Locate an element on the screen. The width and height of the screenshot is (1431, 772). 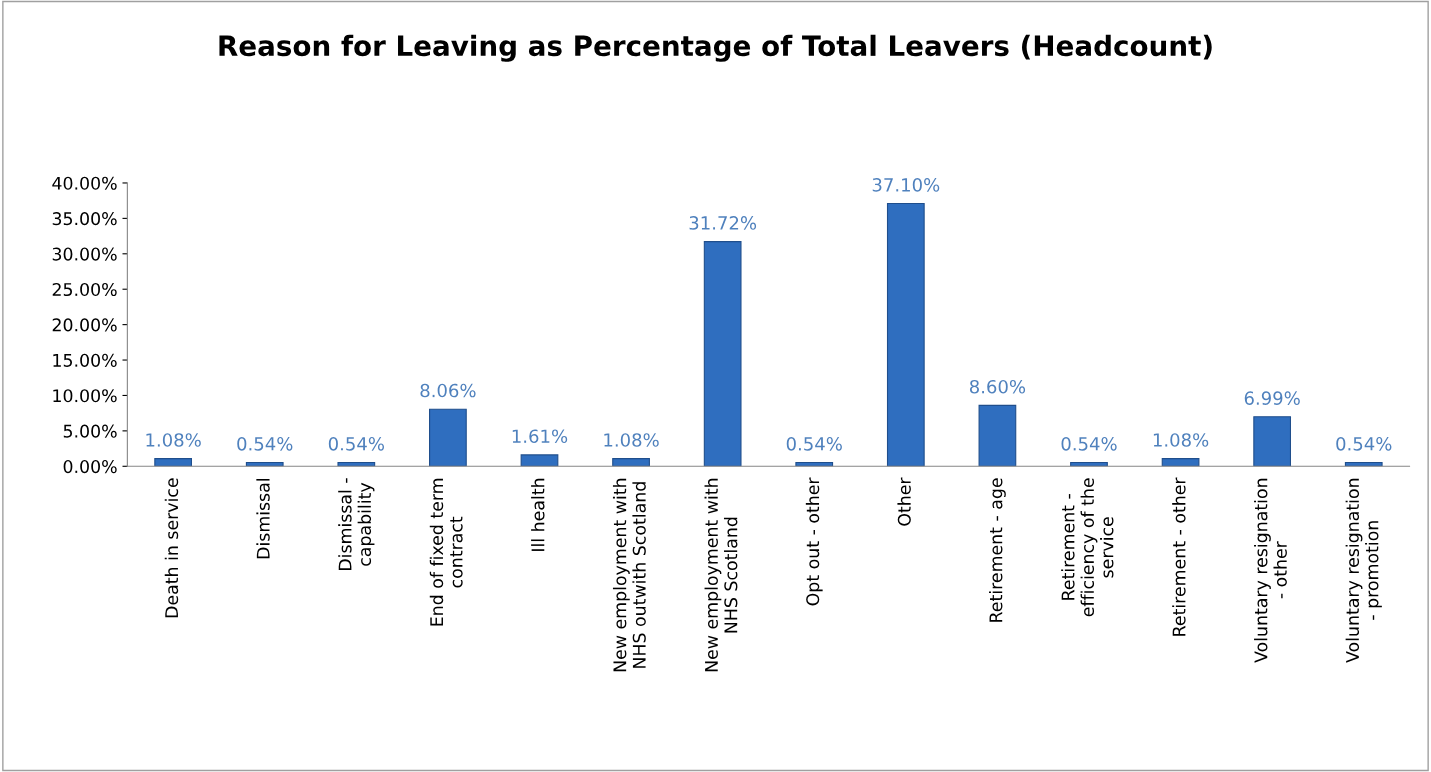
y-tick-label: 20.00% is located at coordinates (84, 325).